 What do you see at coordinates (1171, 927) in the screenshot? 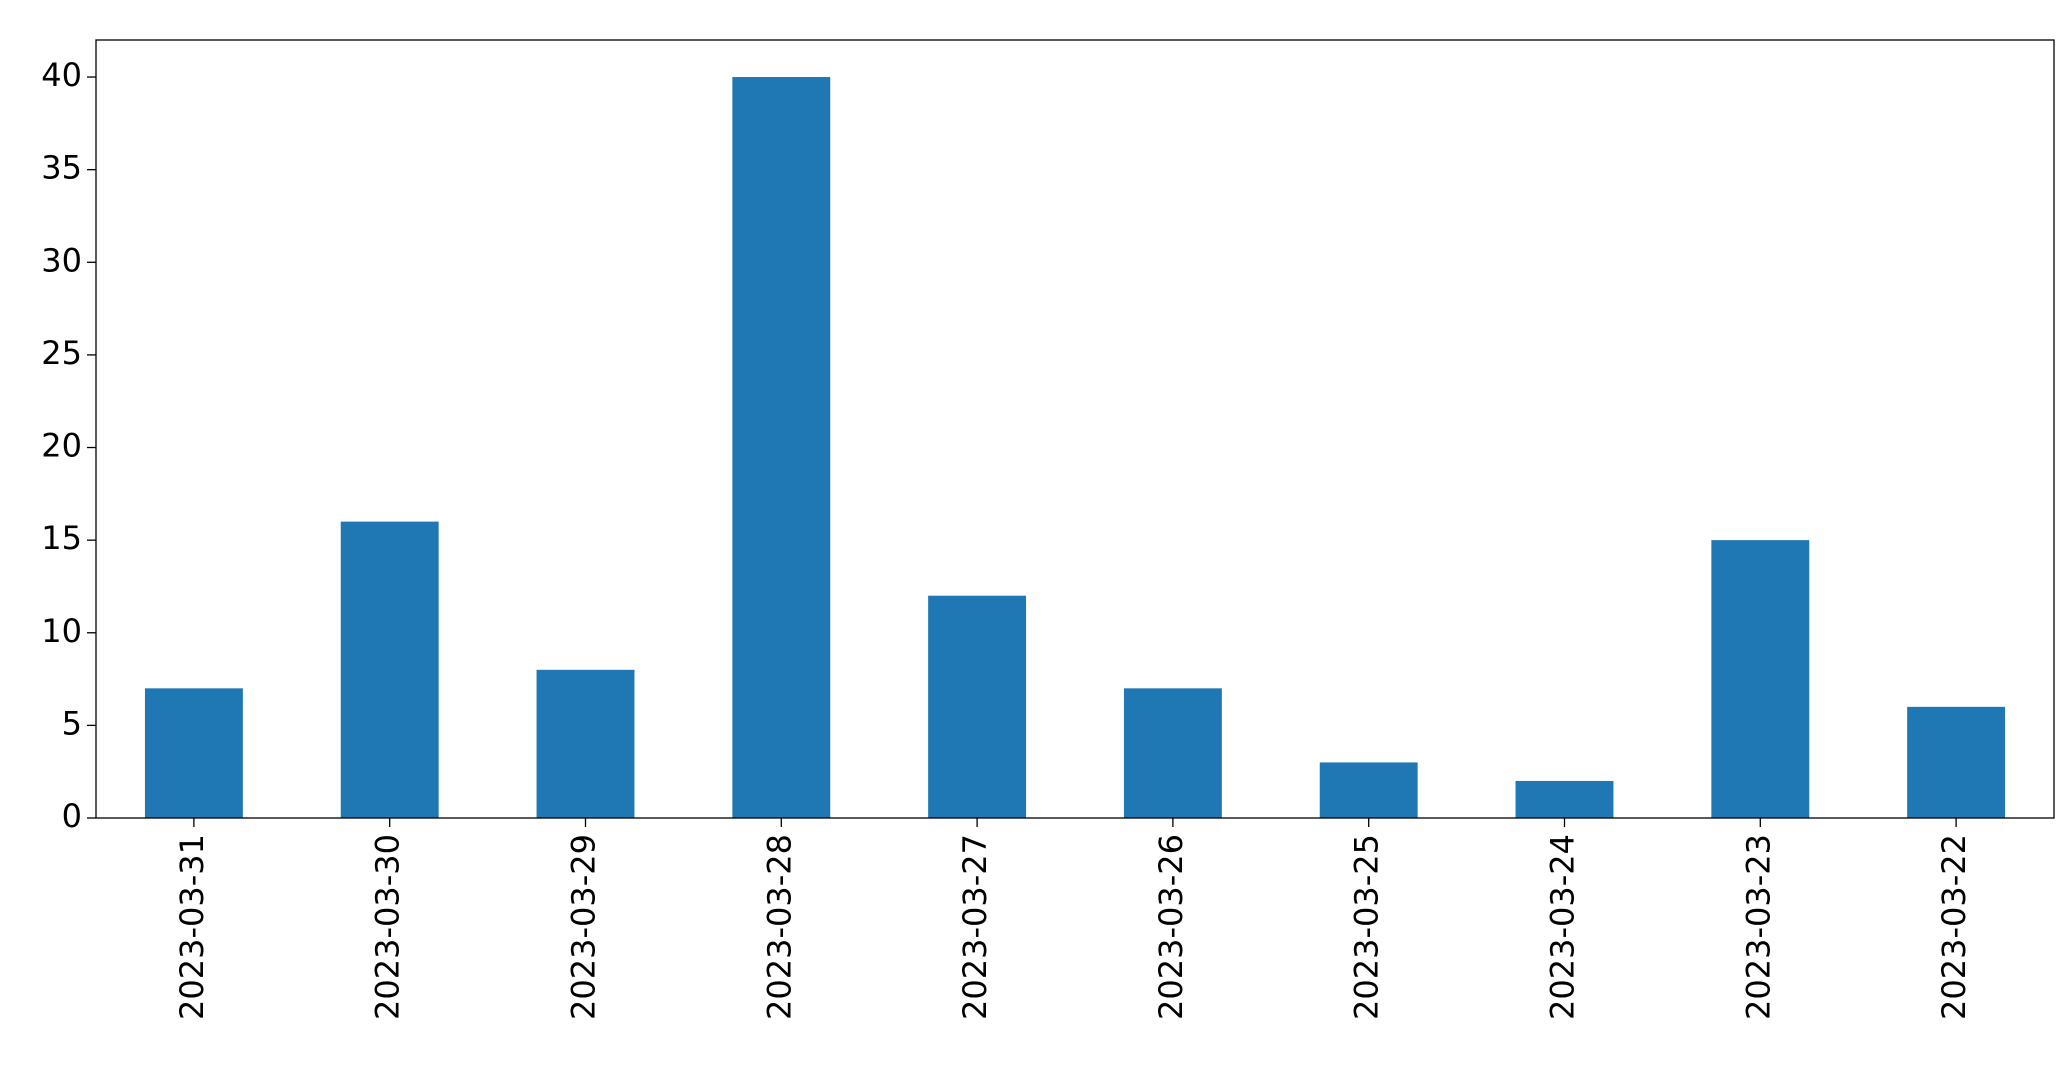
I see `x-tick-label: 2023-03-26` at bounding box center [1171, 927].